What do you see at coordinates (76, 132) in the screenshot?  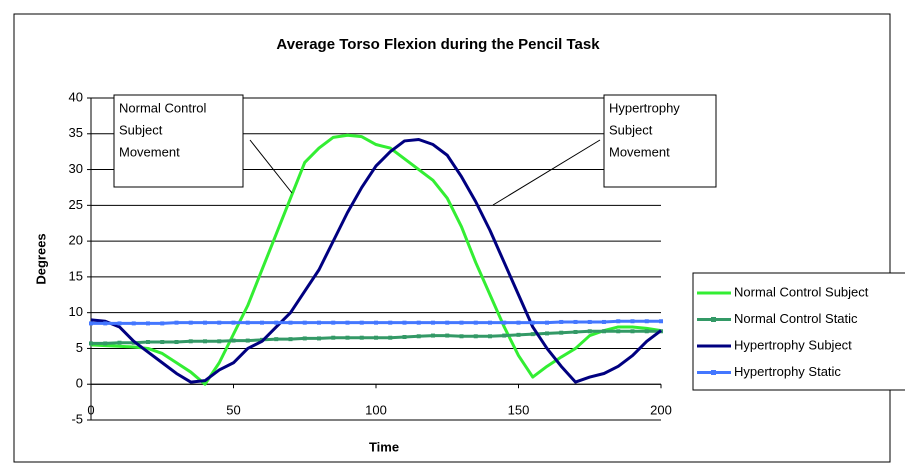 I see `y-tick-label: 35` at bounding box center [76, 132].